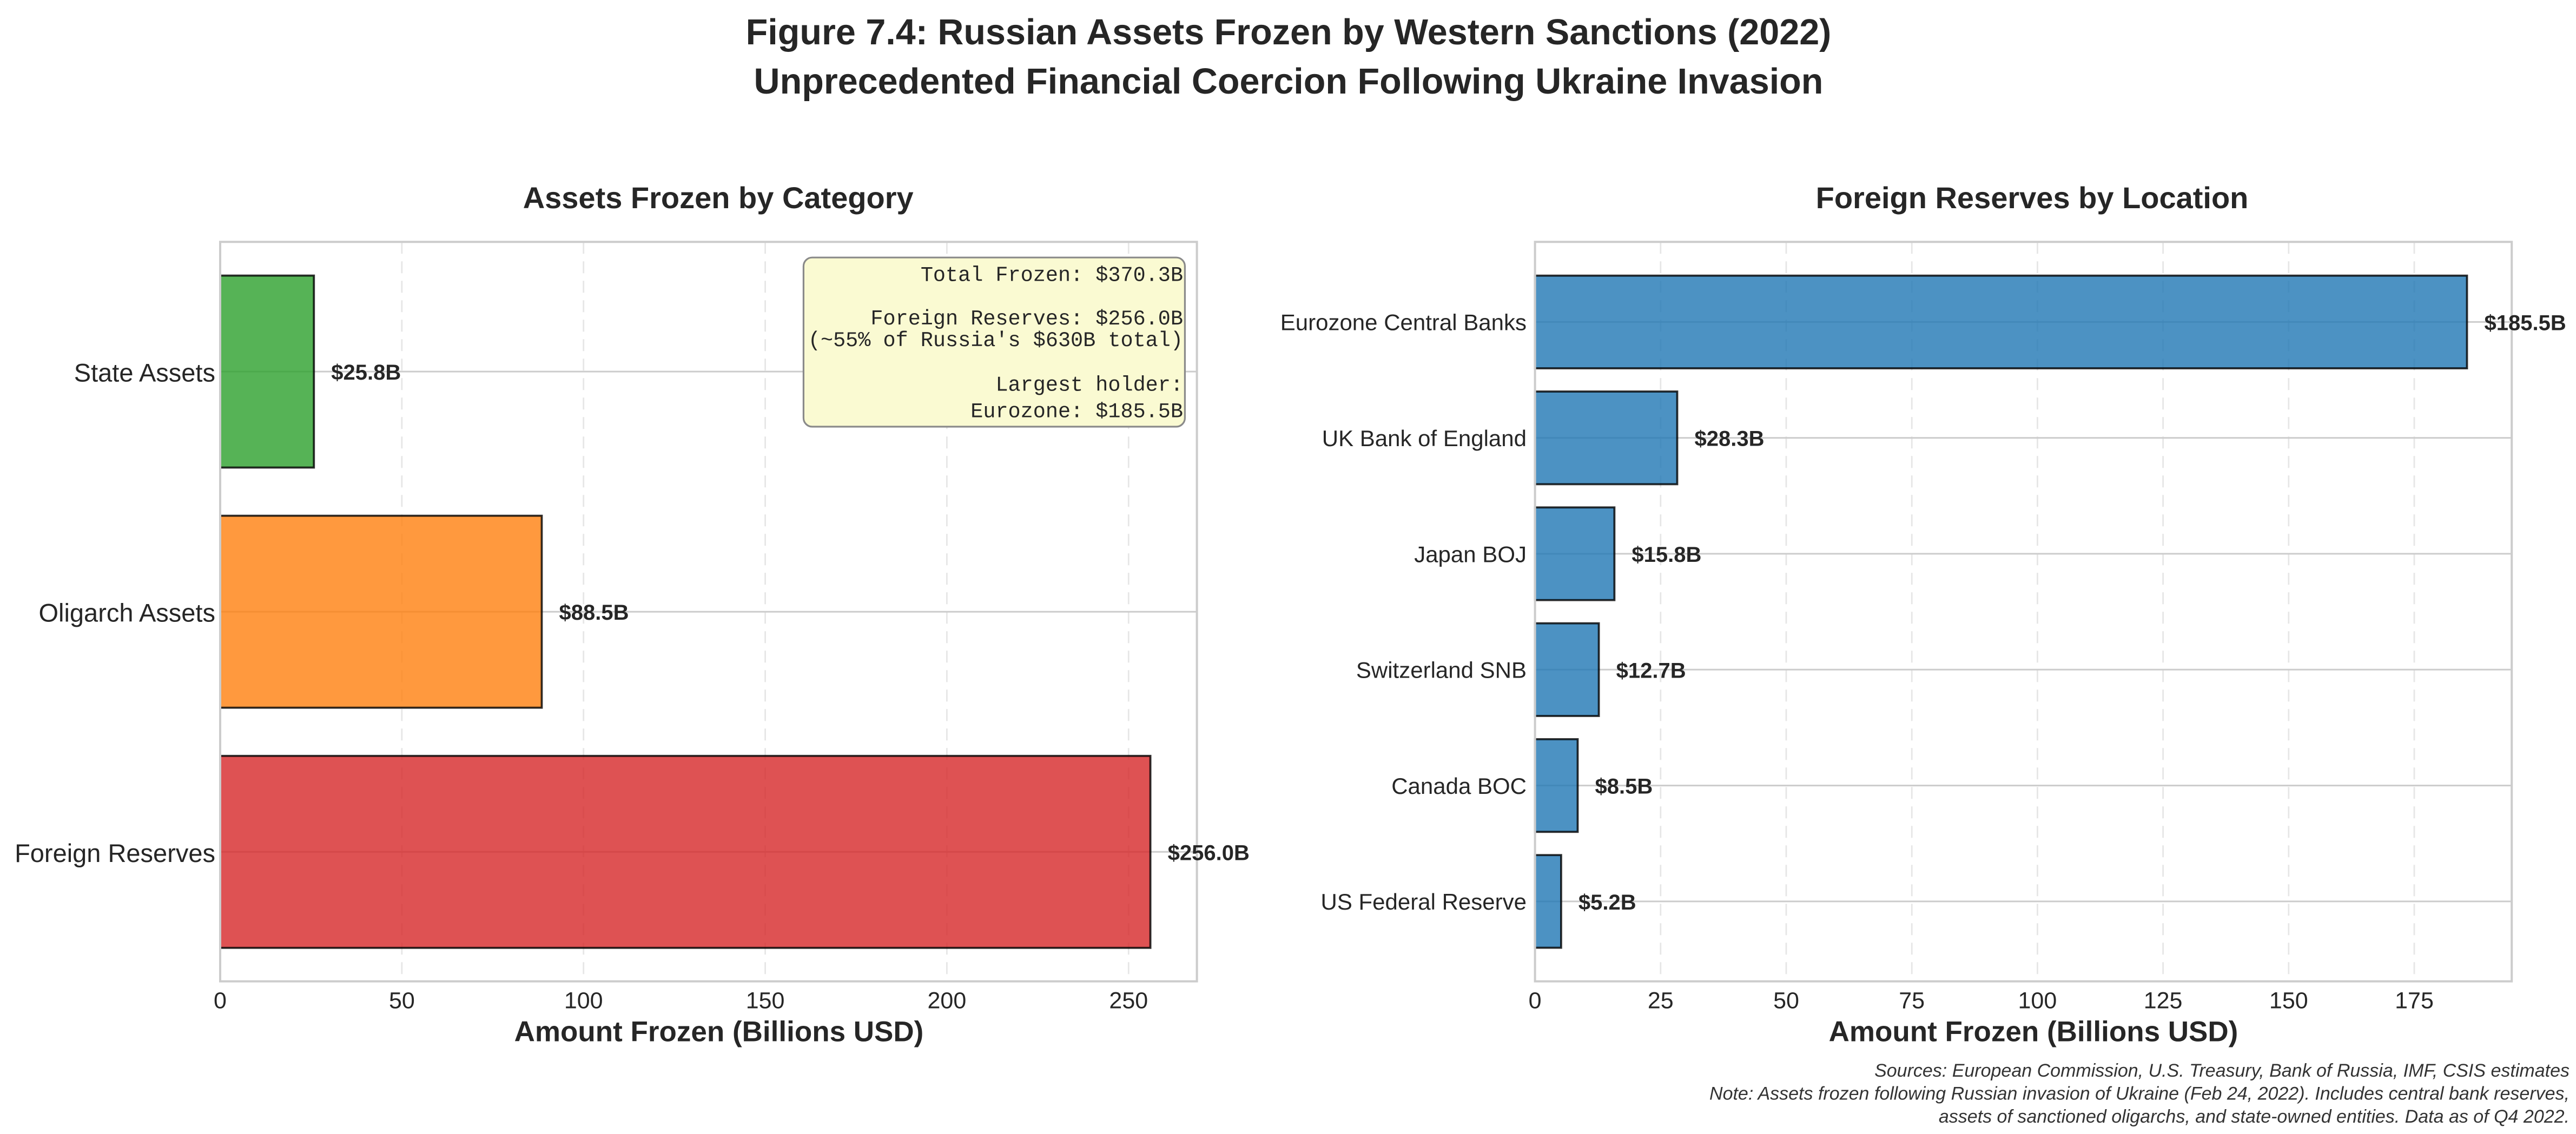  I want to click on svg-text: UK Bank of England, so click(1424, 439).